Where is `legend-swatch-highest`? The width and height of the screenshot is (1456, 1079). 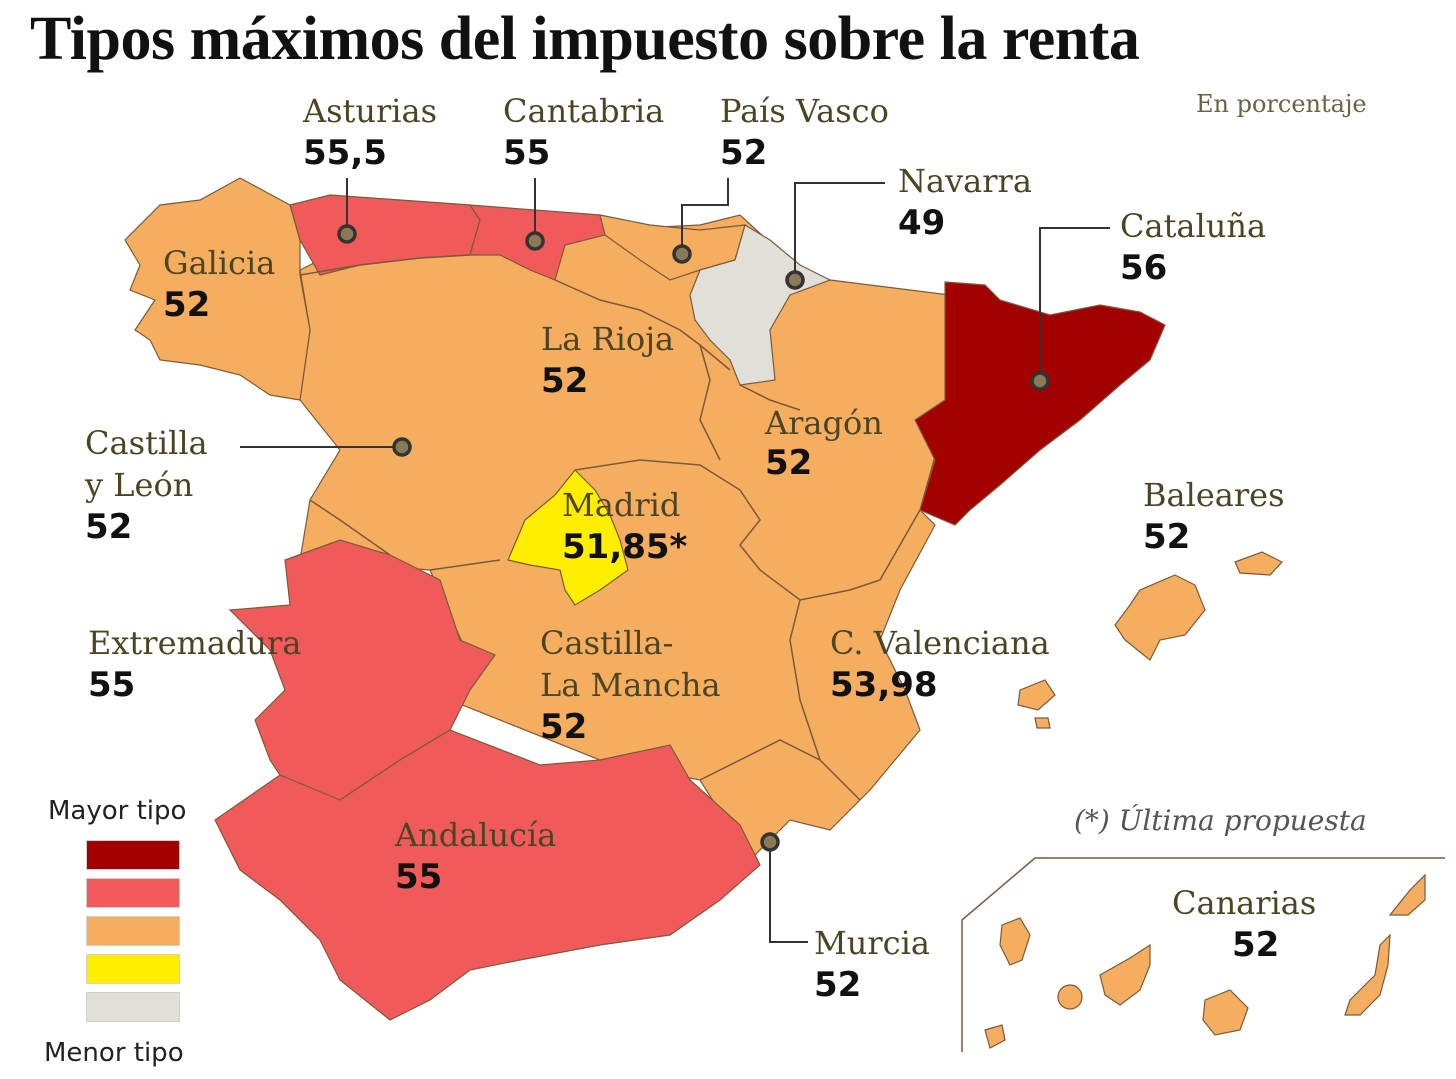 legend-swatch-highest is located at coordinates (133, 855).